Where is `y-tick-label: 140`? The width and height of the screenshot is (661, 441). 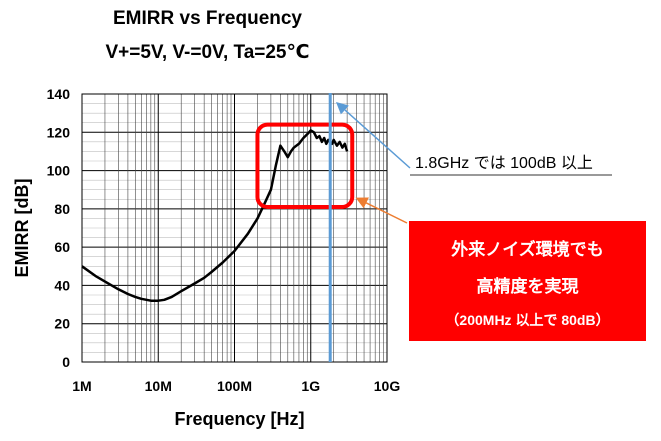 y-tick-label: 140 is located at coordinates (59, 94).